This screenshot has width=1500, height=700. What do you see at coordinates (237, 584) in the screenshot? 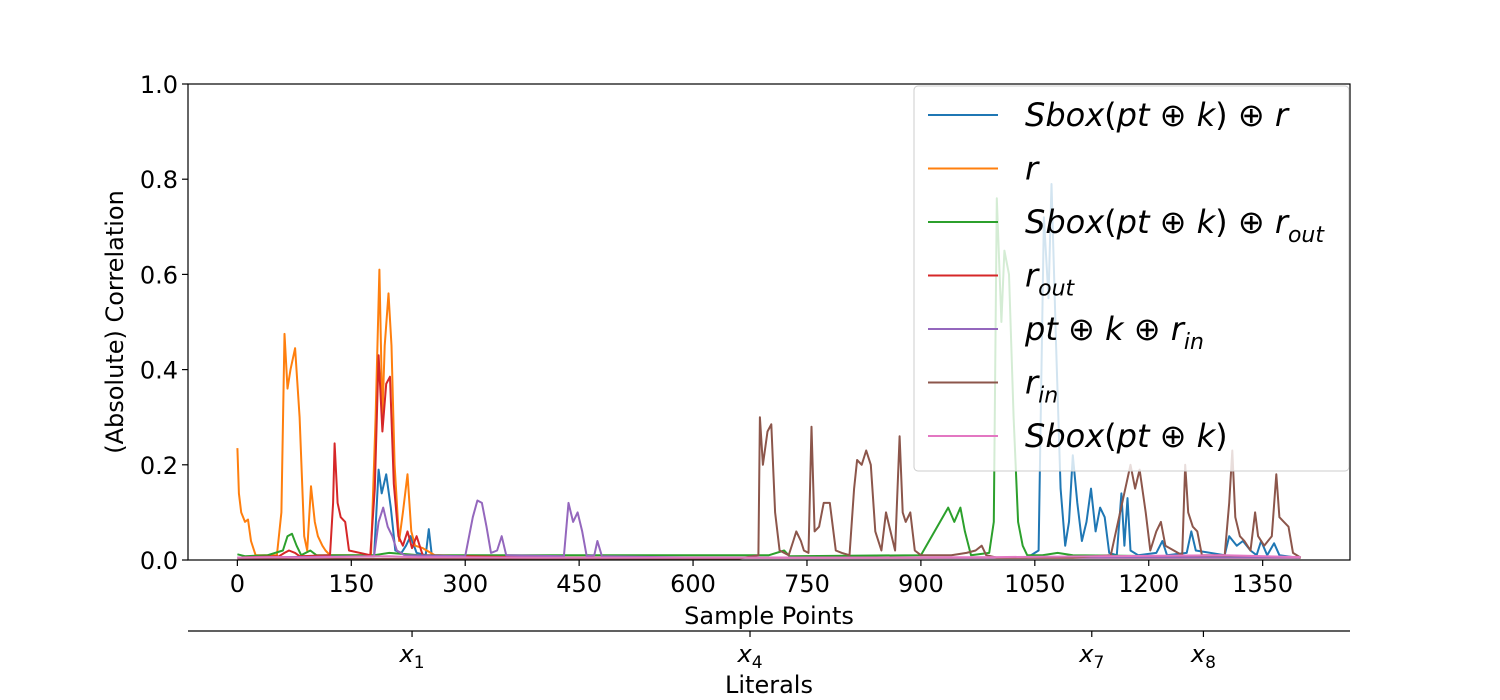
I see `x-tick-label: 0` at bounding box center [237, 584].